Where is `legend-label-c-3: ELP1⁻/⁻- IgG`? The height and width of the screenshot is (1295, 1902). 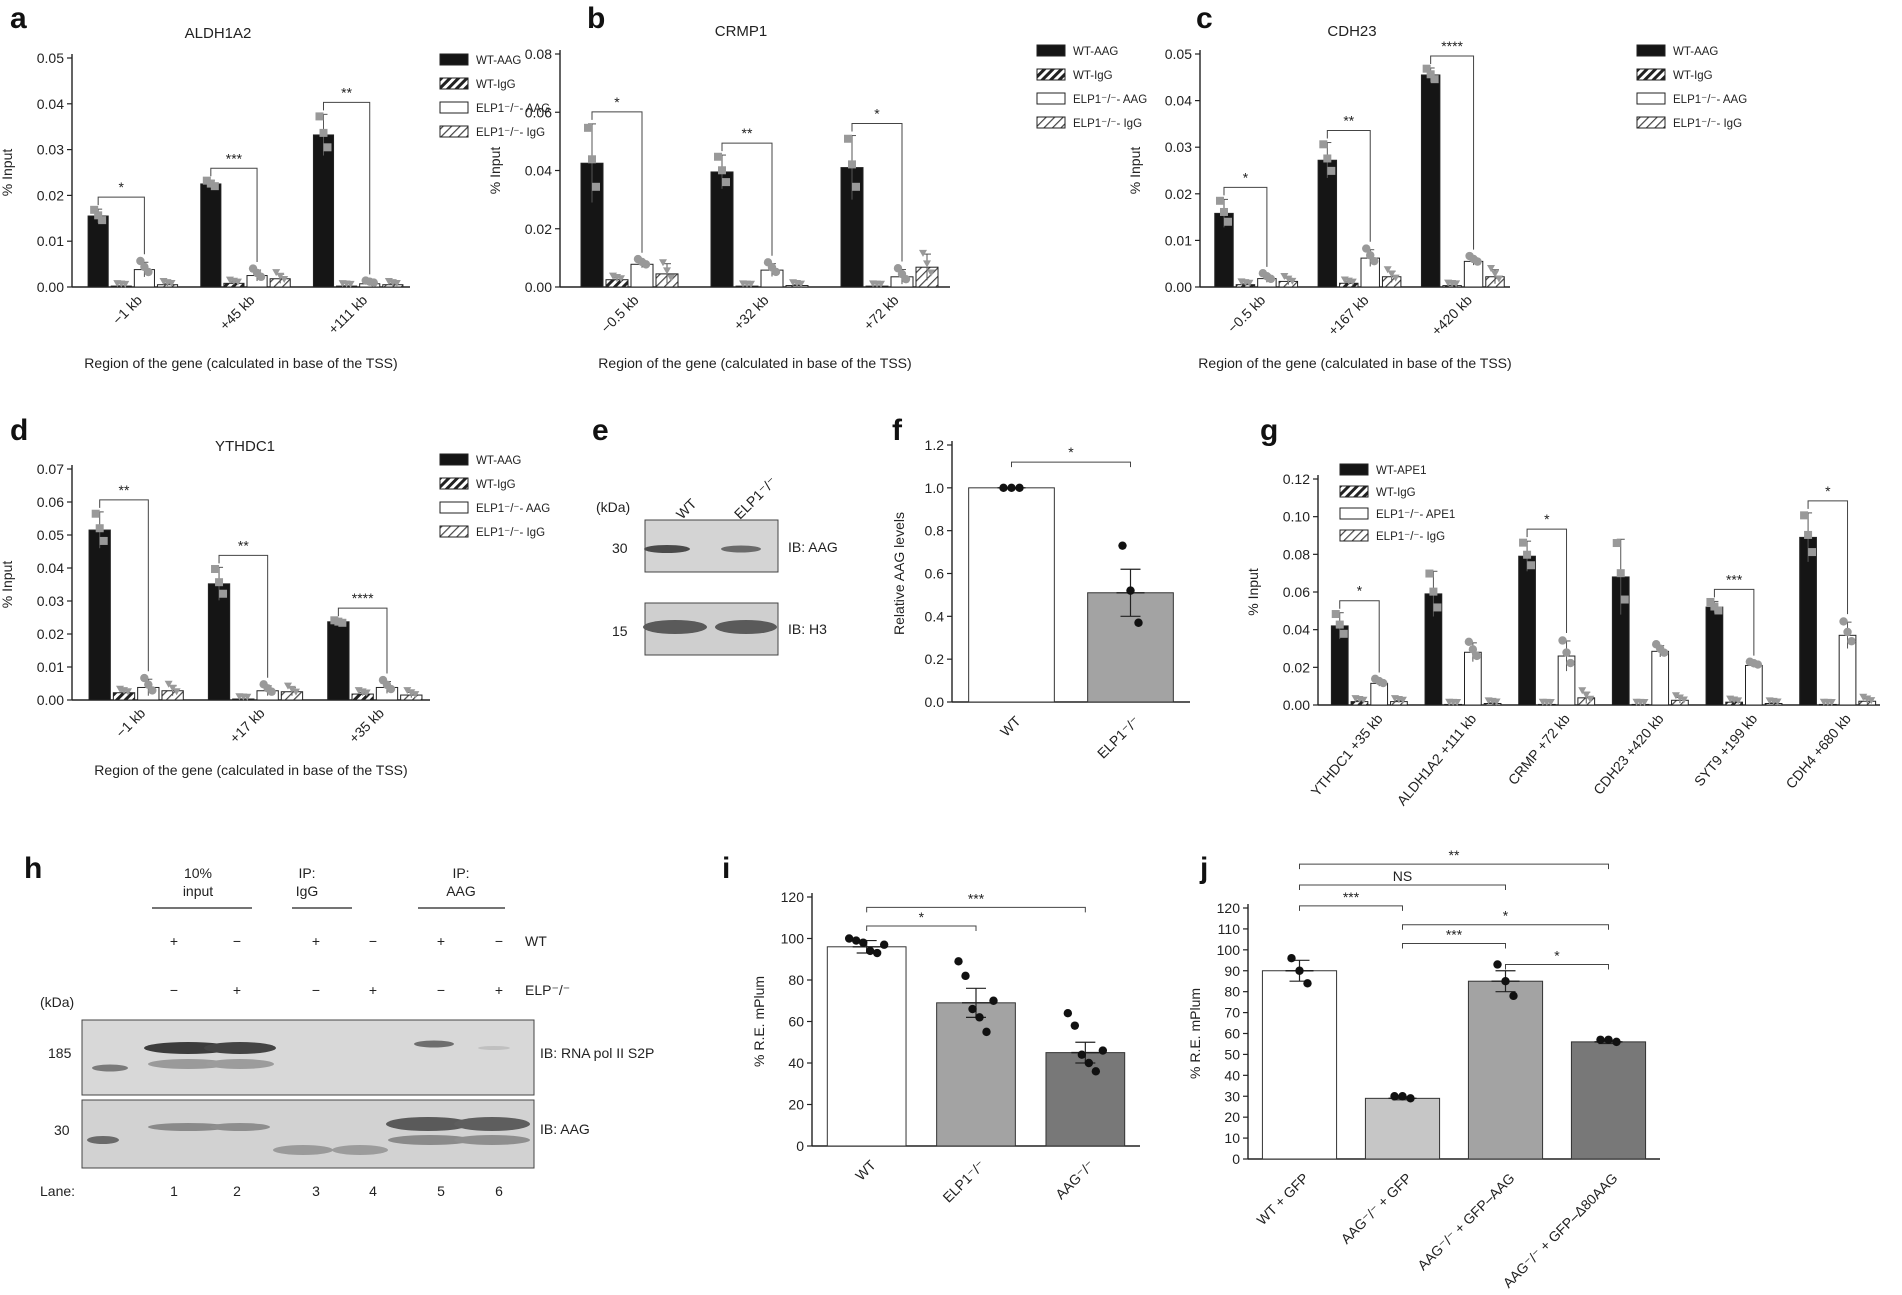
legend-label-c-3: ELP1⁻/⁻- IgG is located at coordinates (1707, 124).